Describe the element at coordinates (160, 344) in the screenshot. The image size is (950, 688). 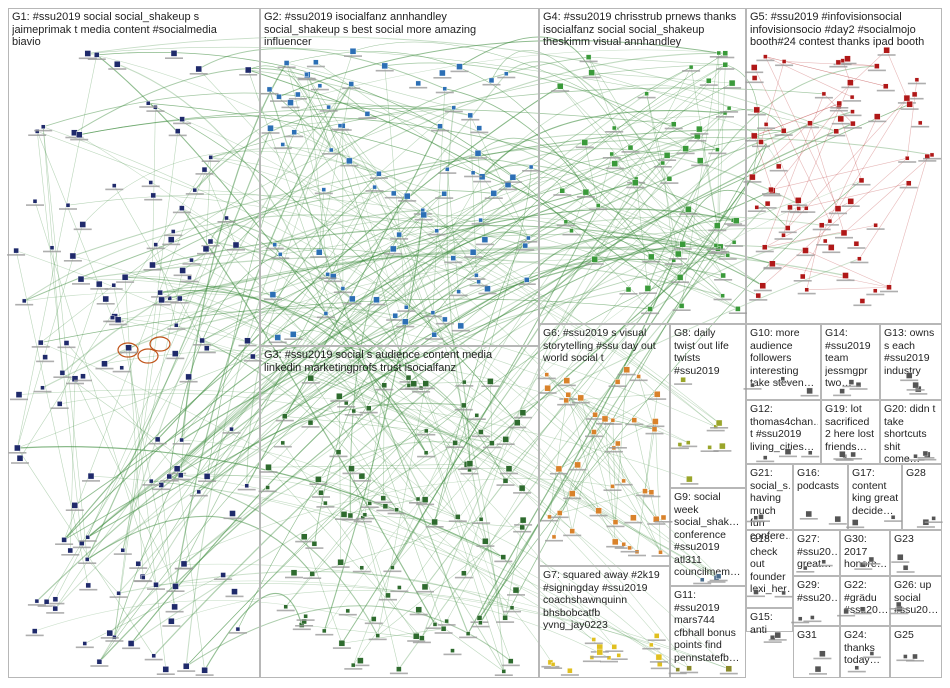
I see `self-loop` at that location.